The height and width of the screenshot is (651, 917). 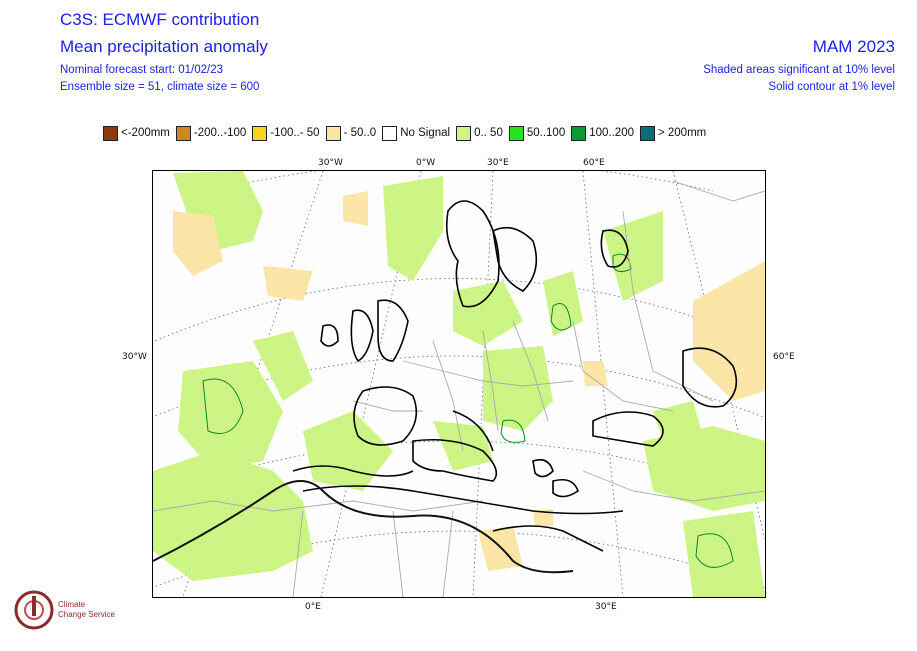 I want to click on top-tick-30w: 30°W, so click(x=330, y=163).